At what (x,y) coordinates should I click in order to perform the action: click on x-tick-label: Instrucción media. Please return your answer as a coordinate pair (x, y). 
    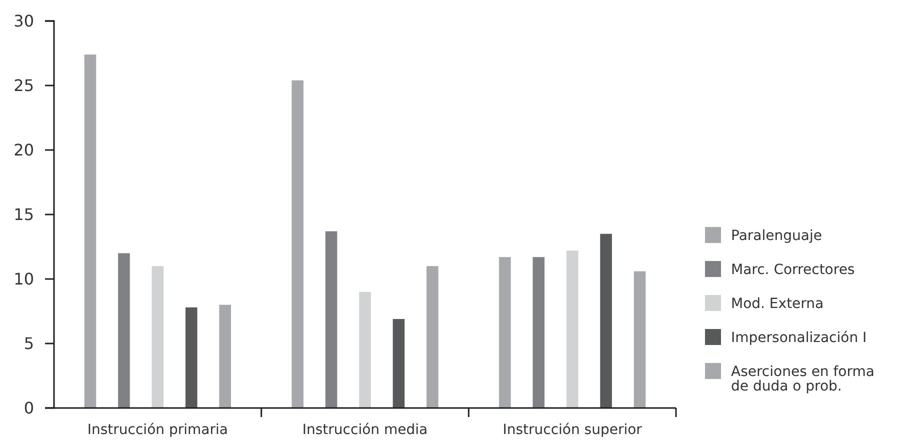
    Looking at the image, I should click on (365, 430).